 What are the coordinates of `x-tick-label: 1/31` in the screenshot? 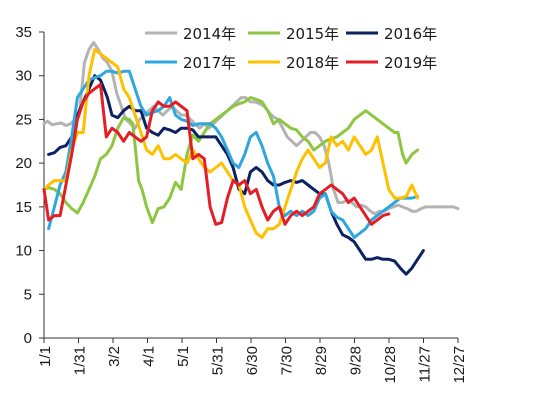 It's located at (80, 360).